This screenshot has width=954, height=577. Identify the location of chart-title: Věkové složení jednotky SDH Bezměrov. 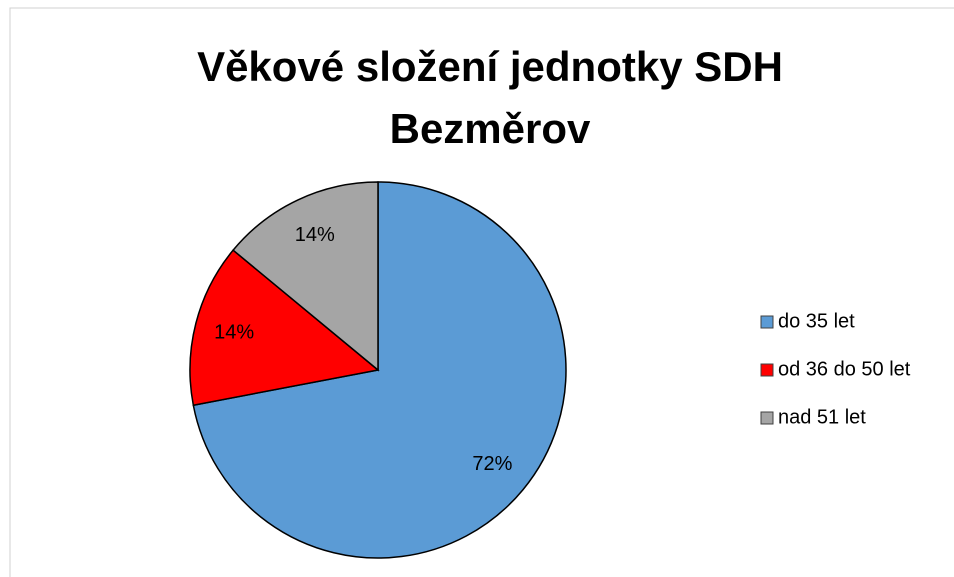
(490, 97).